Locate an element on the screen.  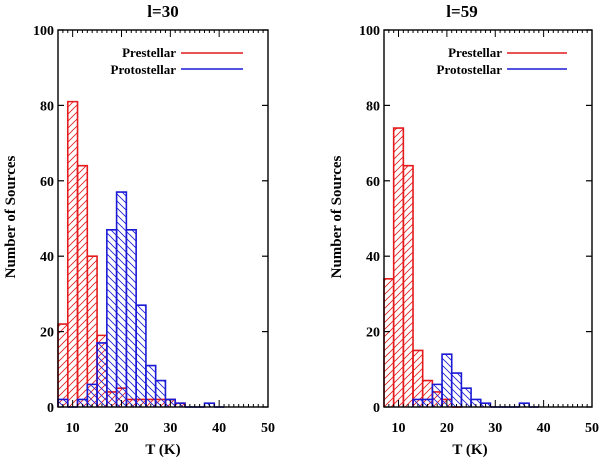
chart-title: l=59 is located at coordinates (461, 11).